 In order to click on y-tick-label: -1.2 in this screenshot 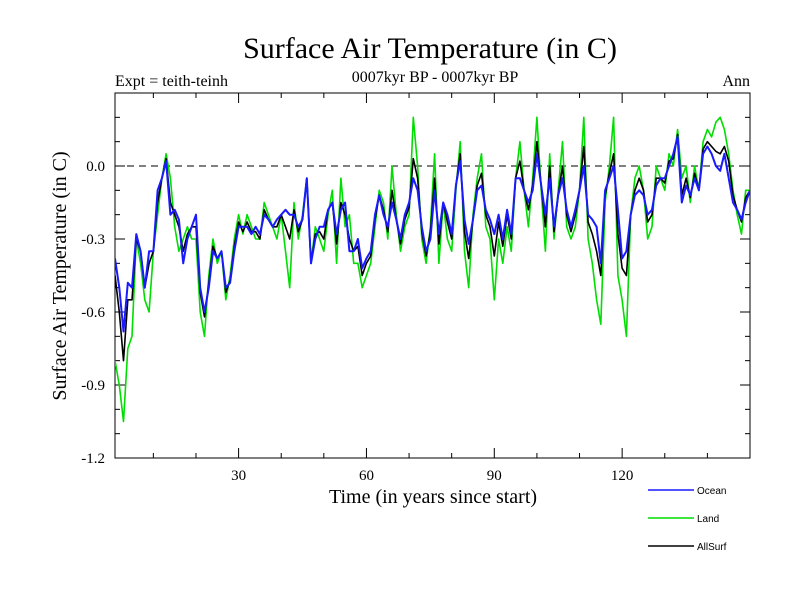, I will do `click(93, 459)`.